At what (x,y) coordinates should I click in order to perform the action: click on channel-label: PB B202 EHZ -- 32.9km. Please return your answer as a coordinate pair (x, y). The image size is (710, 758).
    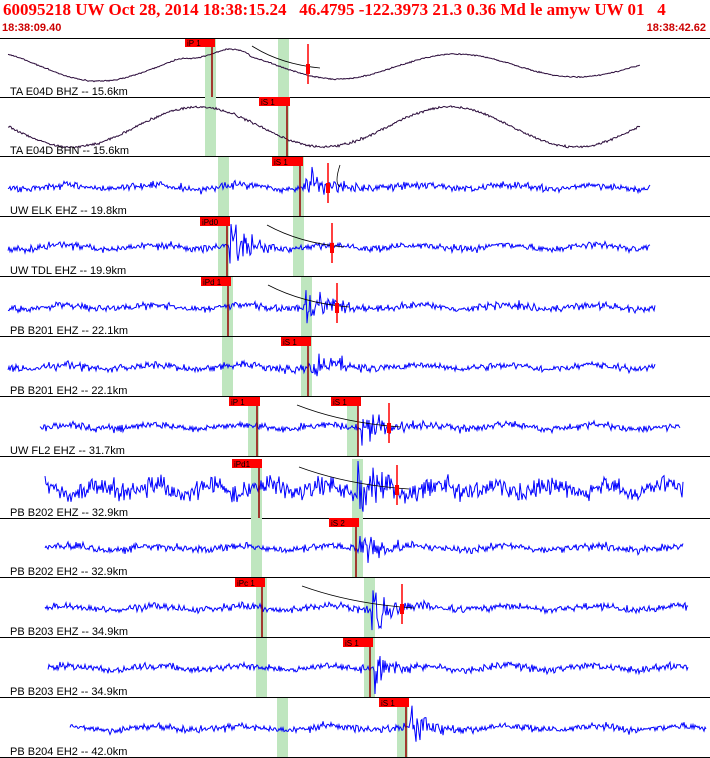
    Looking at the image, I should click on (69, 513).